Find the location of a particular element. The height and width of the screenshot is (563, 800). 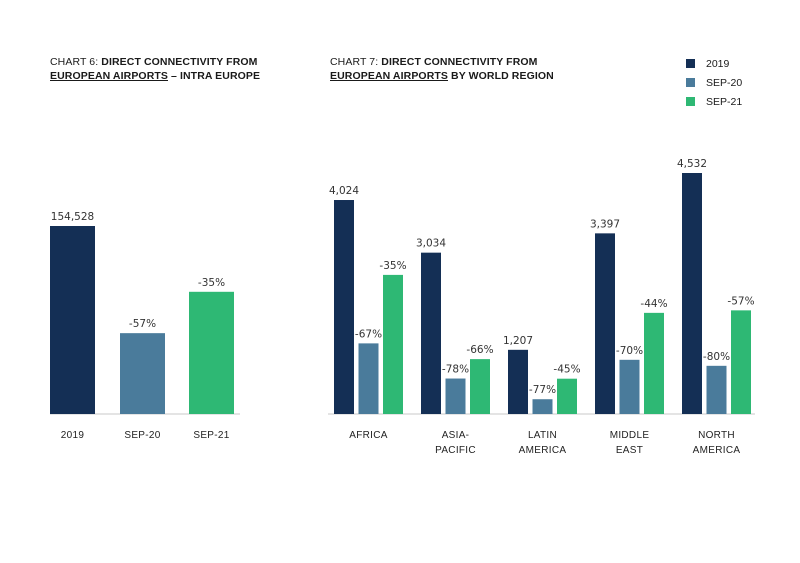

chart7-data-label-0-0: 4,024 is located at coordinates (344, 191).